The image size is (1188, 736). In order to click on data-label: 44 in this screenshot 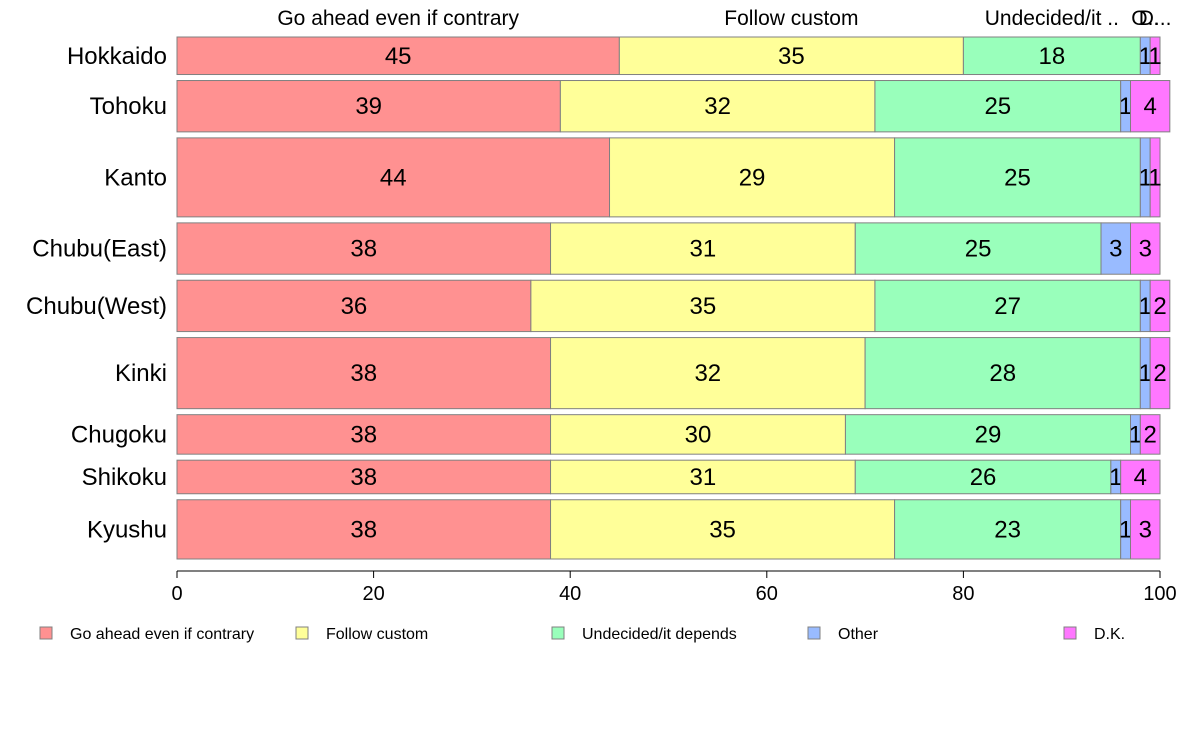, I will do `click(393, 177)`.